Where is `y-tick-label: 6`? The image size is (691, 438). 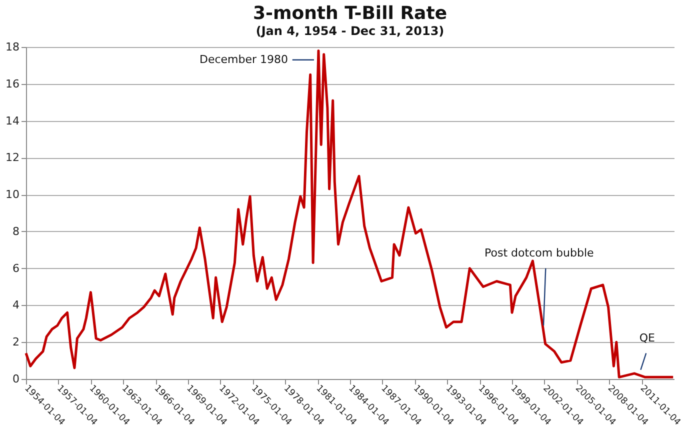
y-tick-label: 6 is located at coordinates (16, 268).